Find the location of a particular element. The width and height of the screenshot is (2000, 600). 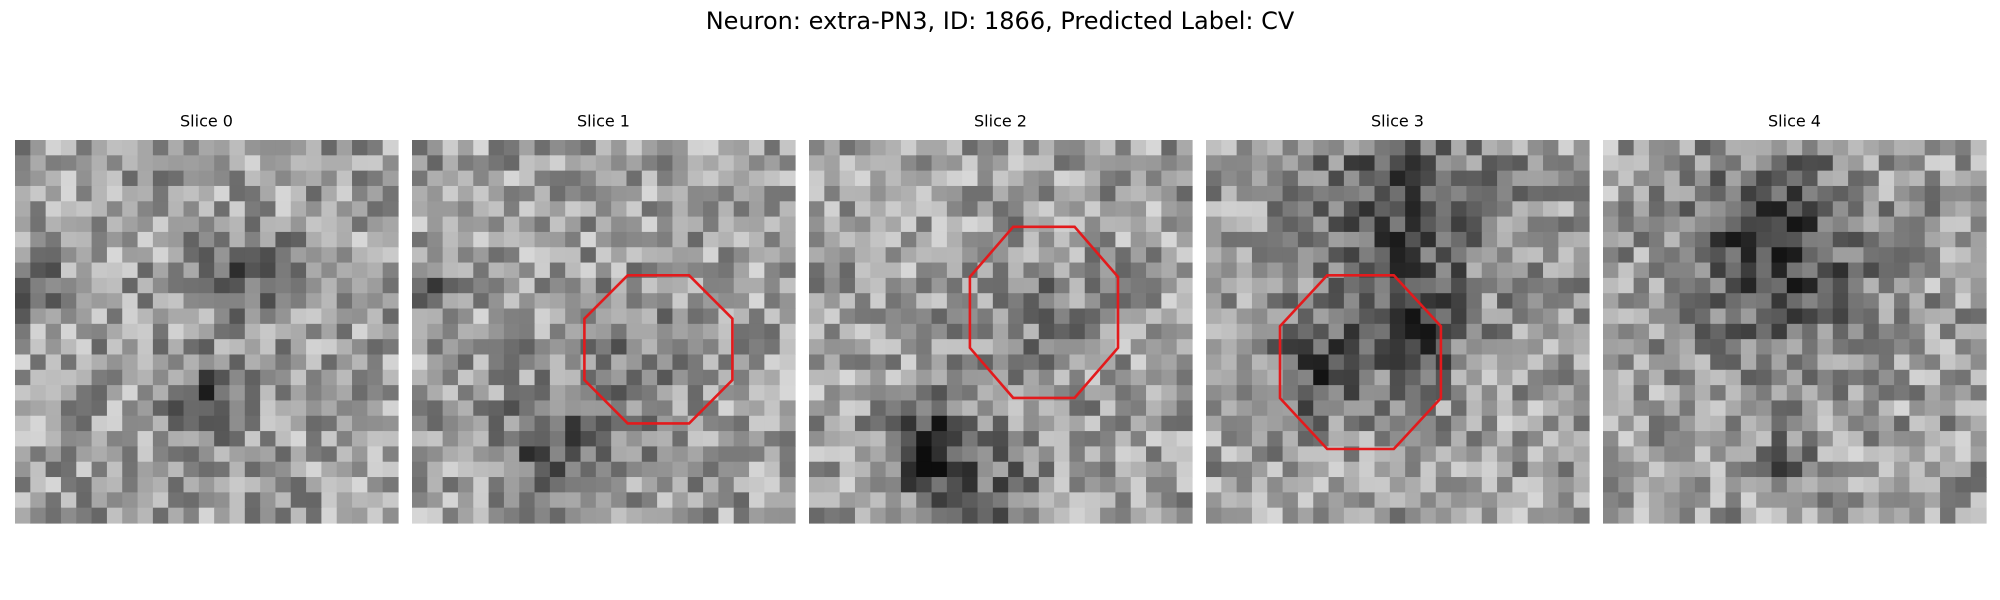

slice-title: Slice 1 is located at coordinates (603, 121).